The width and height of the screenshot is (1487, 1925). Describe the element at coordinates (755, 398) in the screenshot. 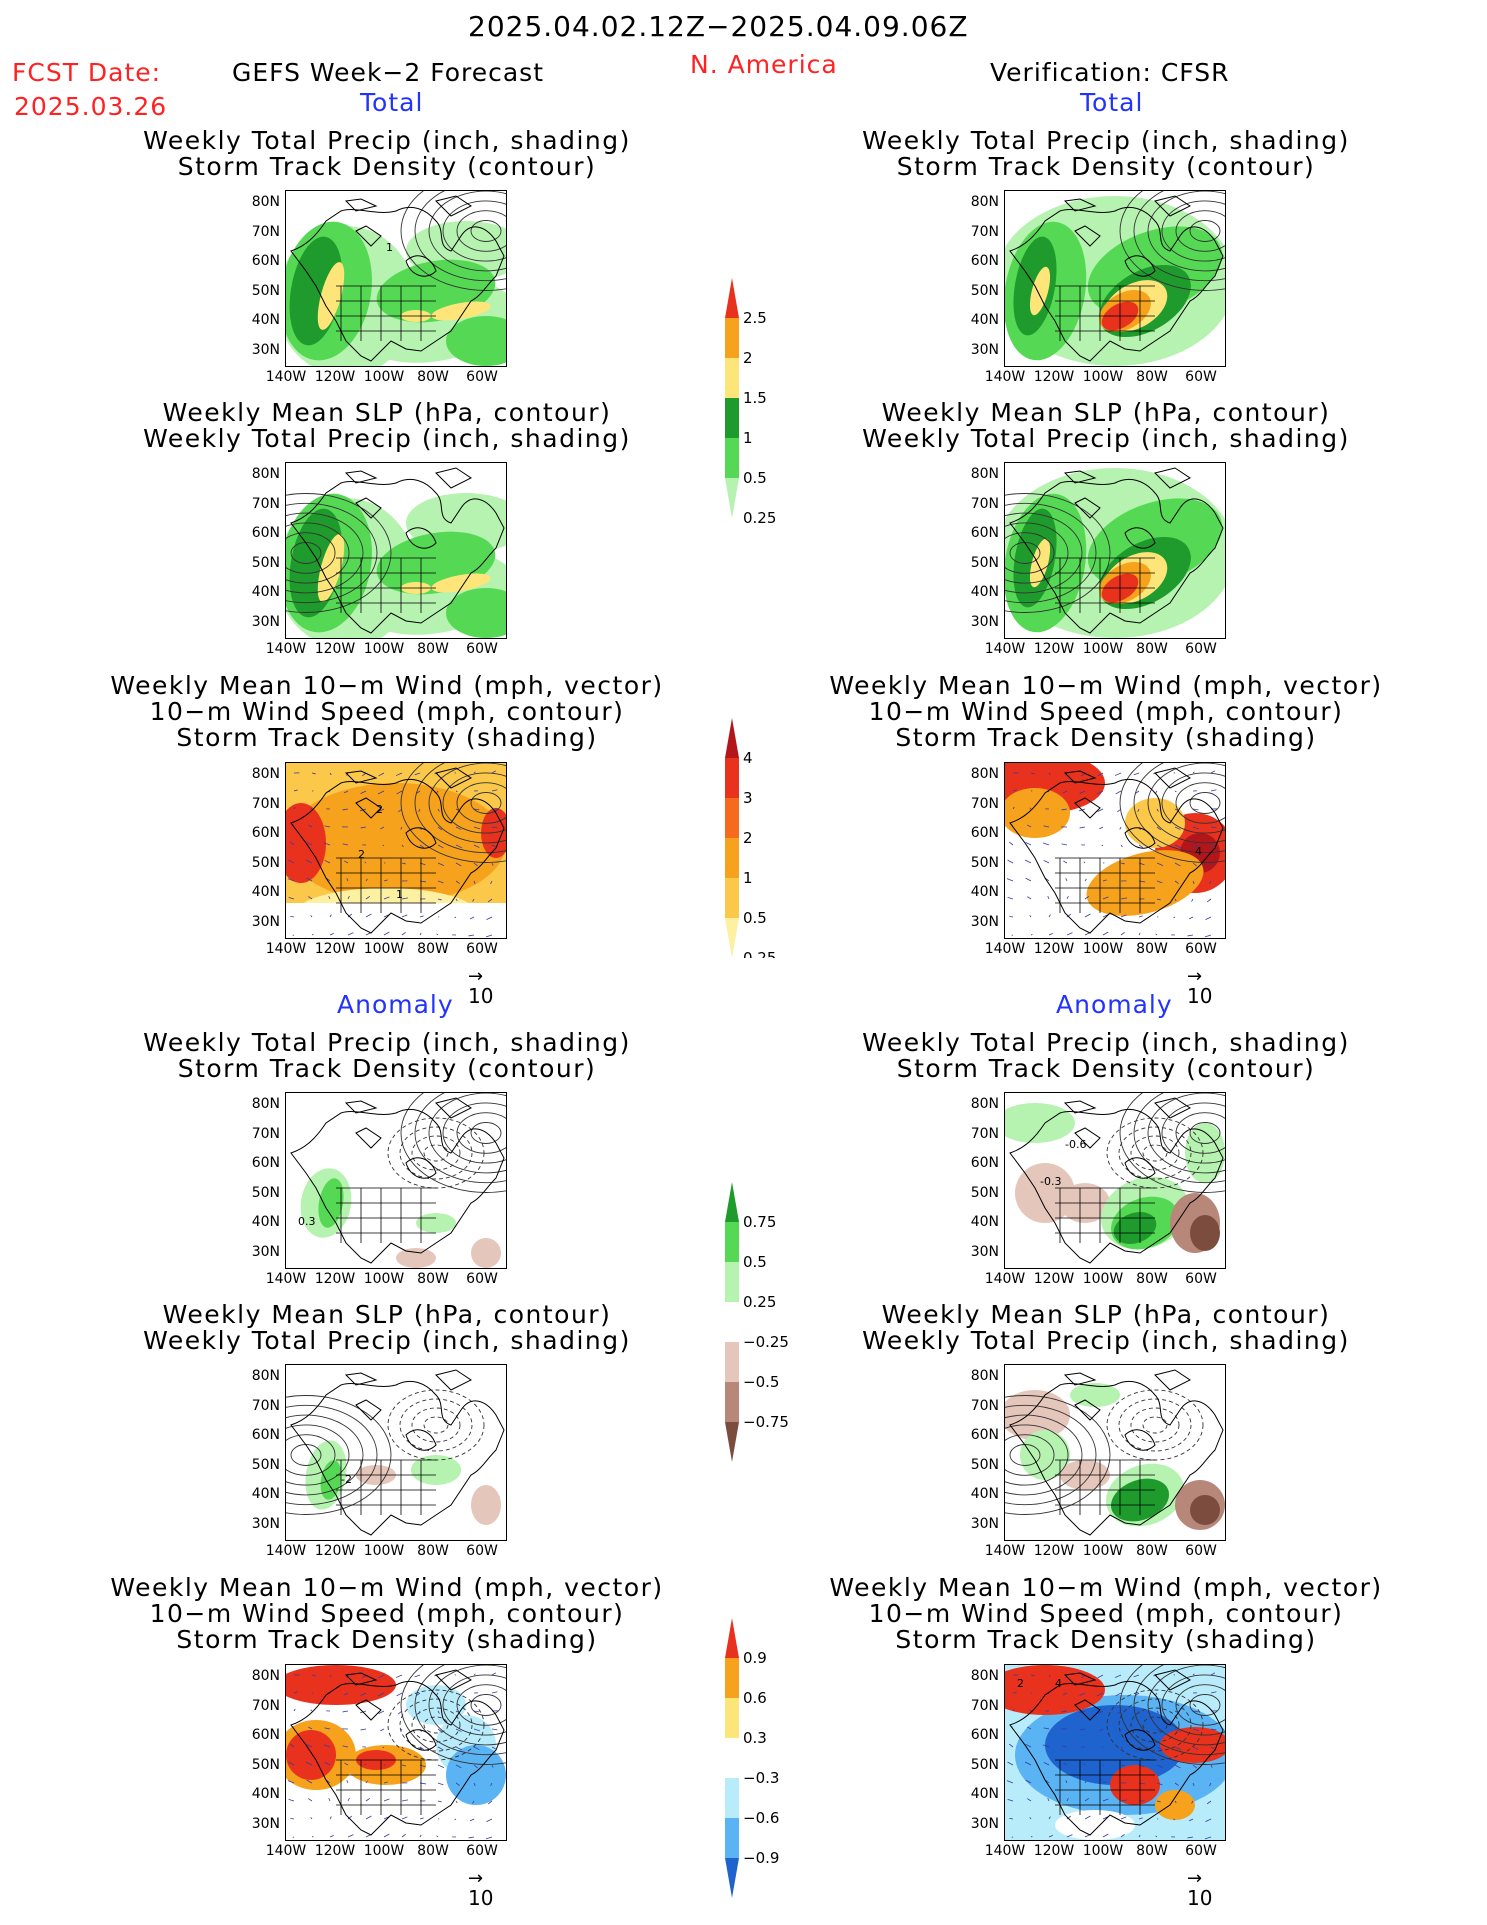

I see `colorbar-tick-label: 1.5` at that location.